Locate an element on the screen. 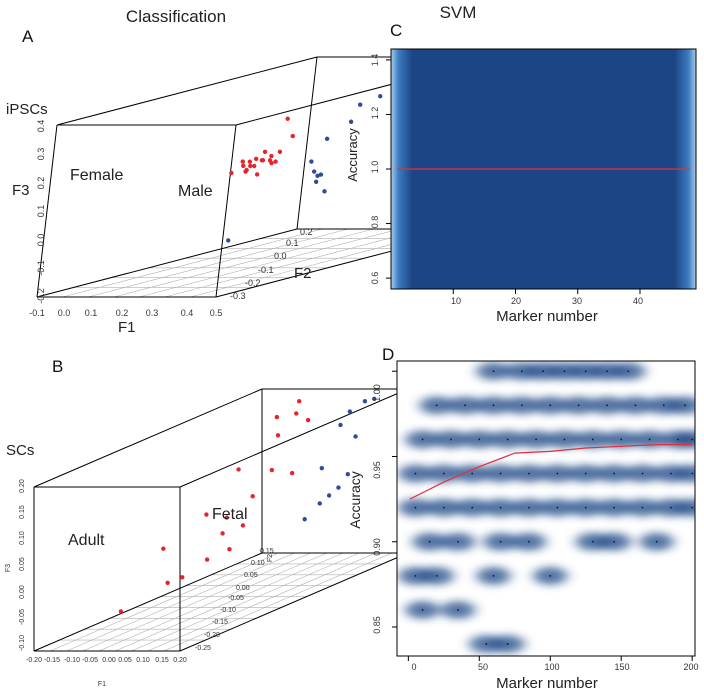 This screenshot has height=692, width=704. a-x-tick: 0.3 is located at coordinates (152, 313).